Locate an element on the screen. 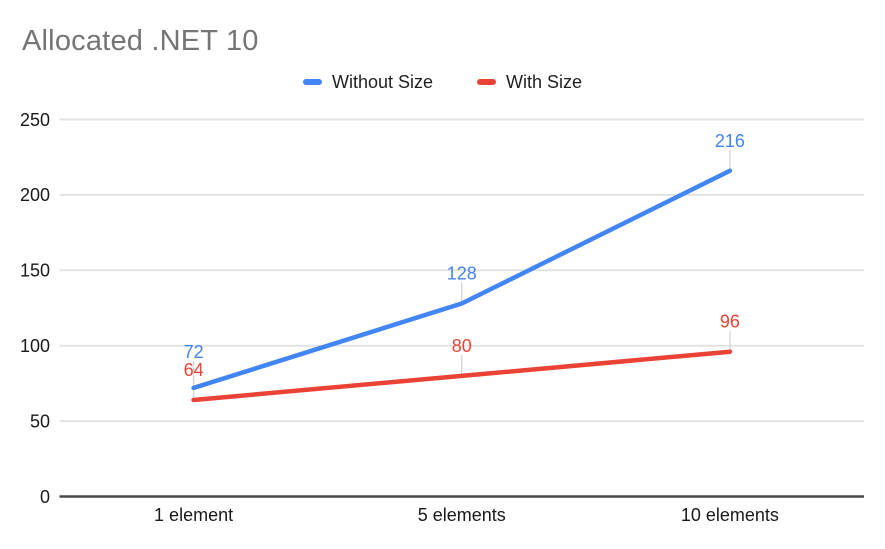  y-tick-label: 200 is located at coordinates (35, 195).